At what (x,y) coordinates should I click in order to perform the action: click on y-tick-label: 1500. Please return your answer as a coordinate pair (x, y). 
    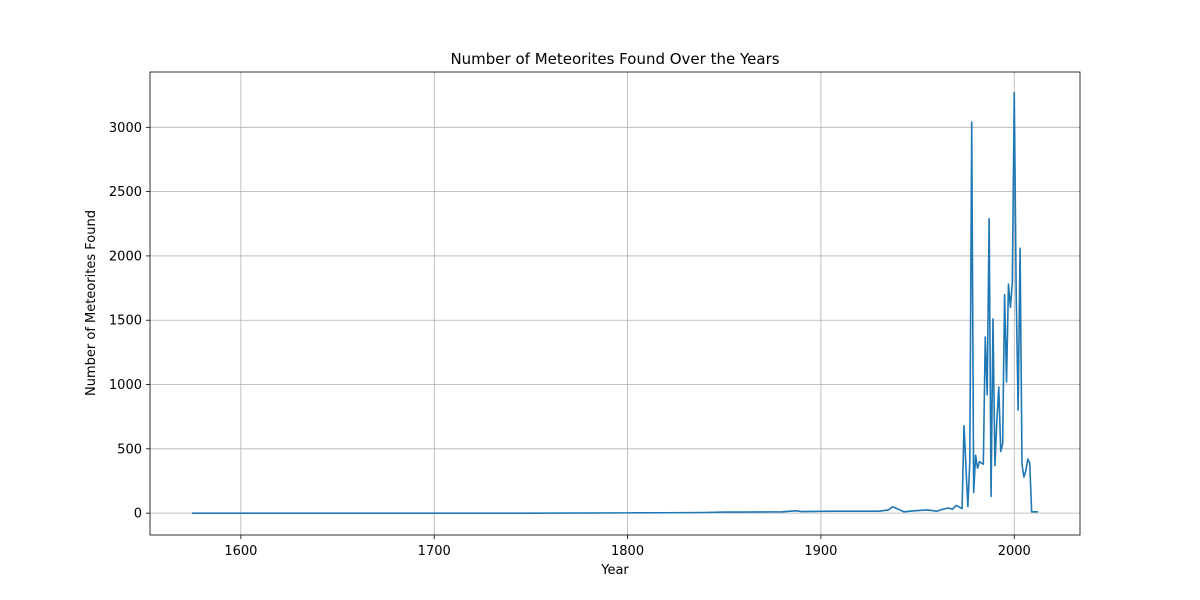
    Looking at the image, I should click on (125, 321).